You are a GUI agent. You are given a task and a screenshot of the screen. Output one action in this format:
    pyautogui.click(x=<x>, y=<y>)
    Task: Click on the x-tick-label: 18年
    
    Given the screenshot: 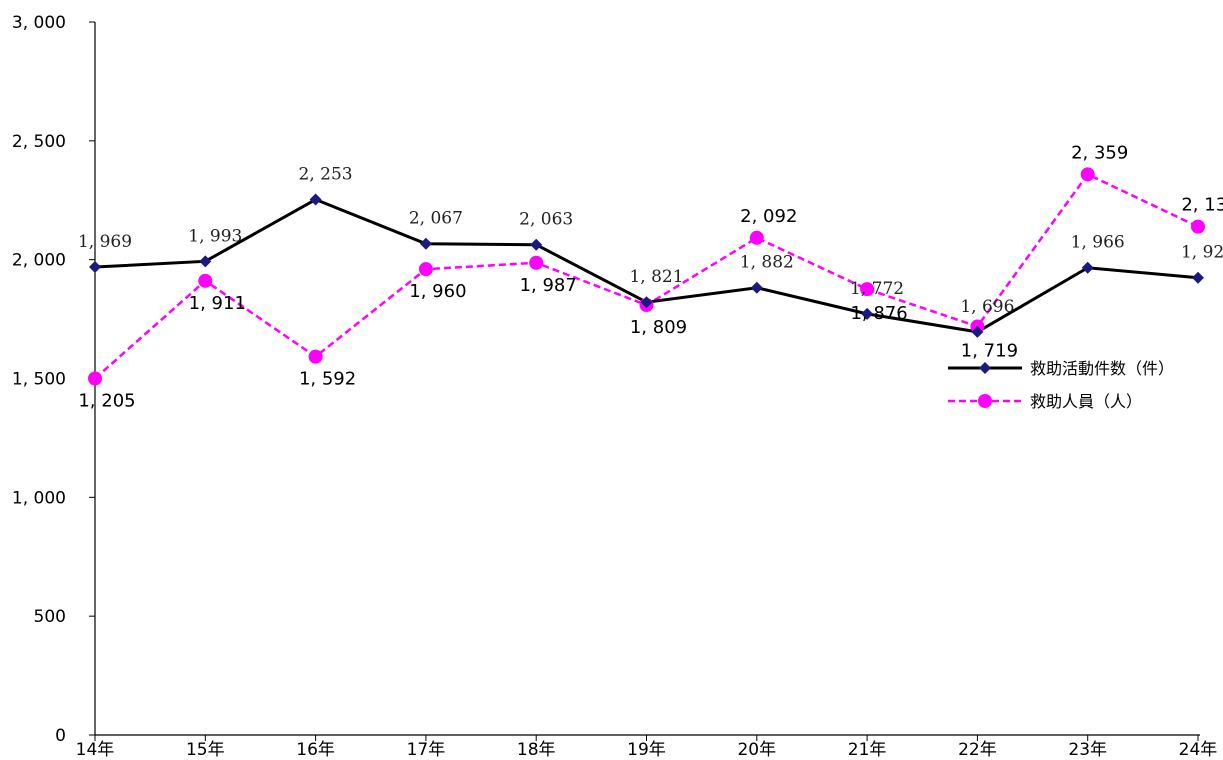 What is the action you would take?
    pyautogui.click(x=536, y=750)
    